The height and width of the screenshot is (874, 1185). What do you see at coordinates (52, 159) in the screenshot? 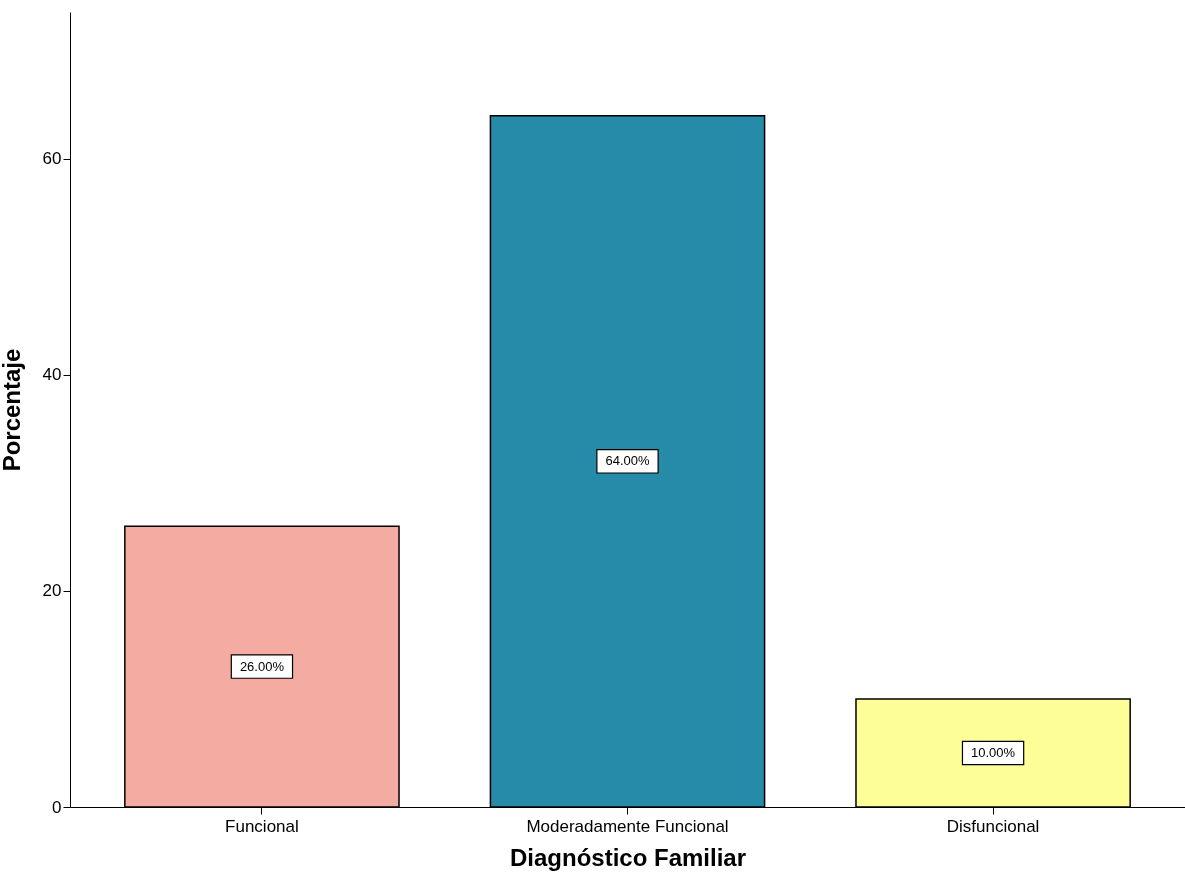
I see `y-tick-label: 60` at bounding box center [52, 159].